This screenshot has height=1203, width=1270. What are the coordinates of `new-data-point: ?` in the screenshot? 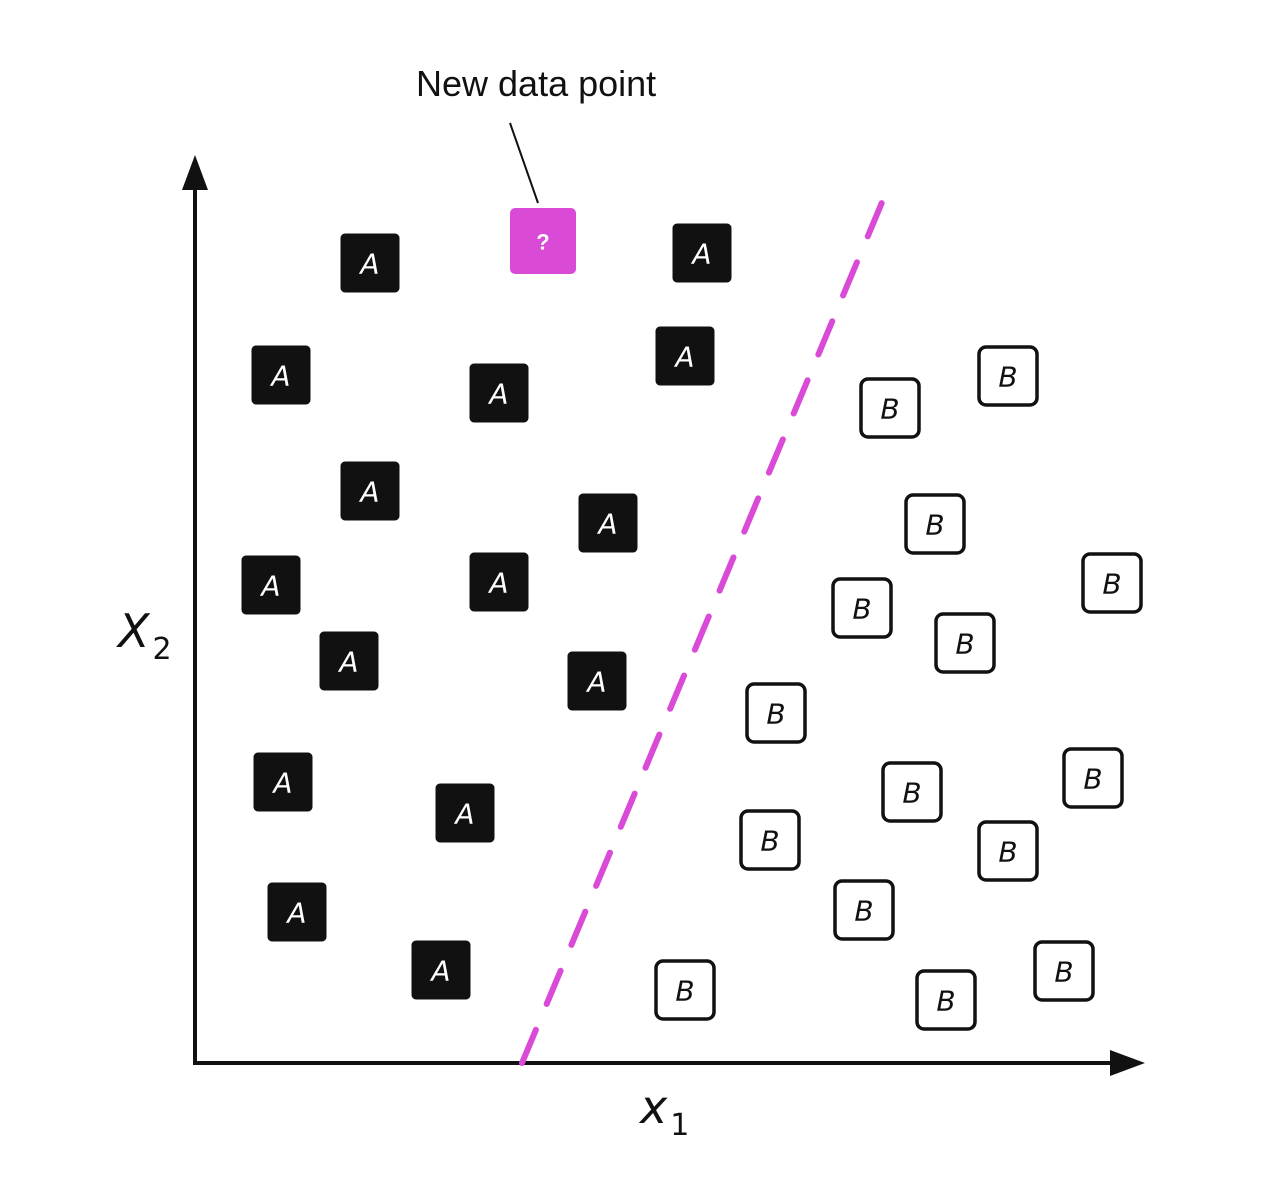 It's located at (543, 241).